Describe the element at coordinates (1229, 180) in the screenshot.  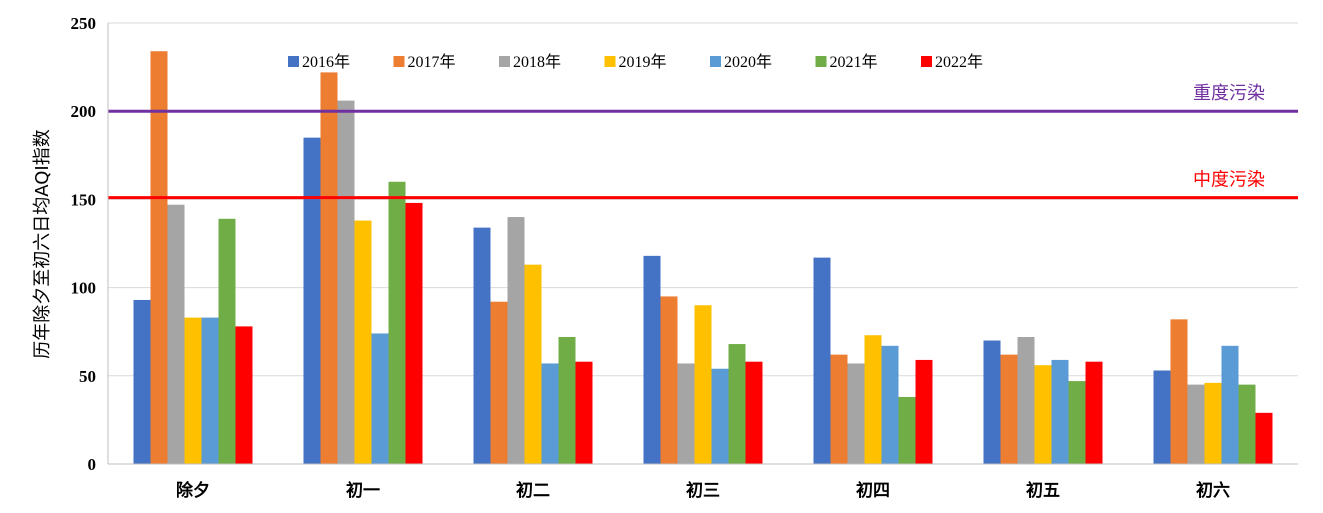
I see `reference-line-label: 中度污染` at that location.